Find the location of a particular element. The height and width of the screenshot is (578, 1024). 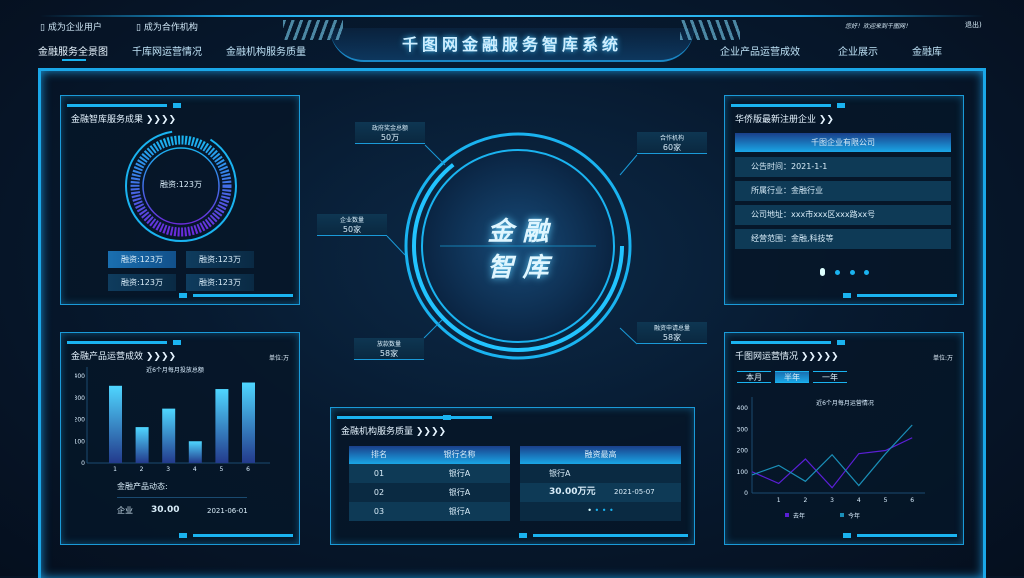

panel-title-text: 金融智库服务成果 is located at coordinates (107, 120).